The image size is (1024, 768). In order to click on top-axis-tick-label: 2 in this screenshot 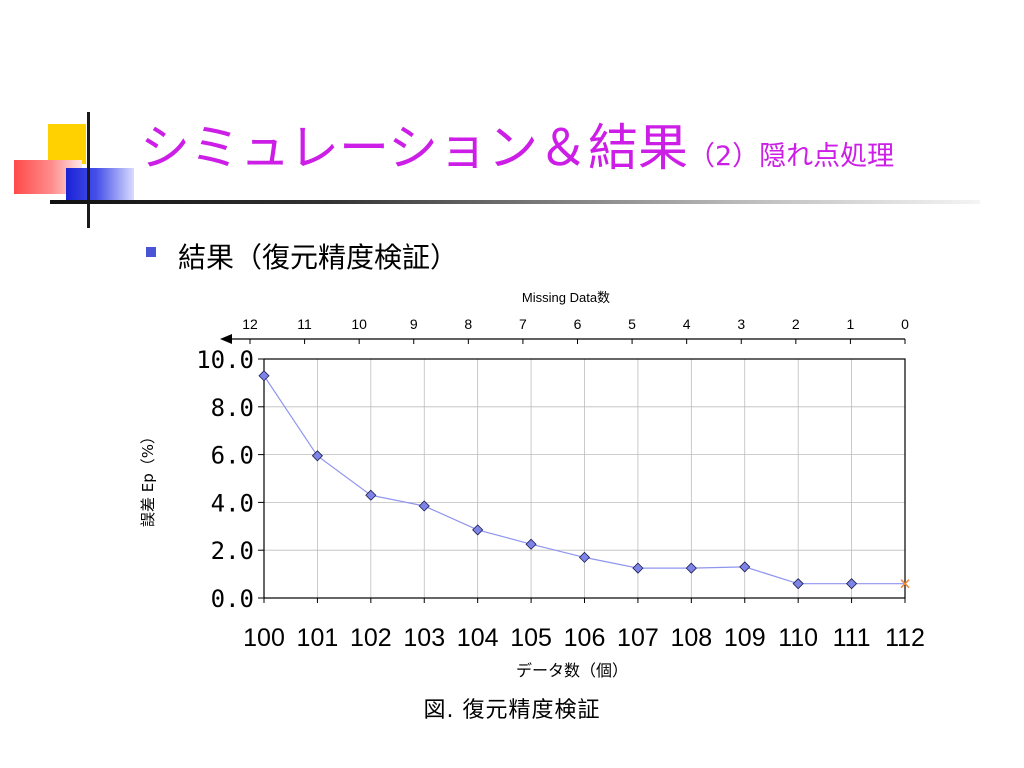, I will do `click(796, 324)`.